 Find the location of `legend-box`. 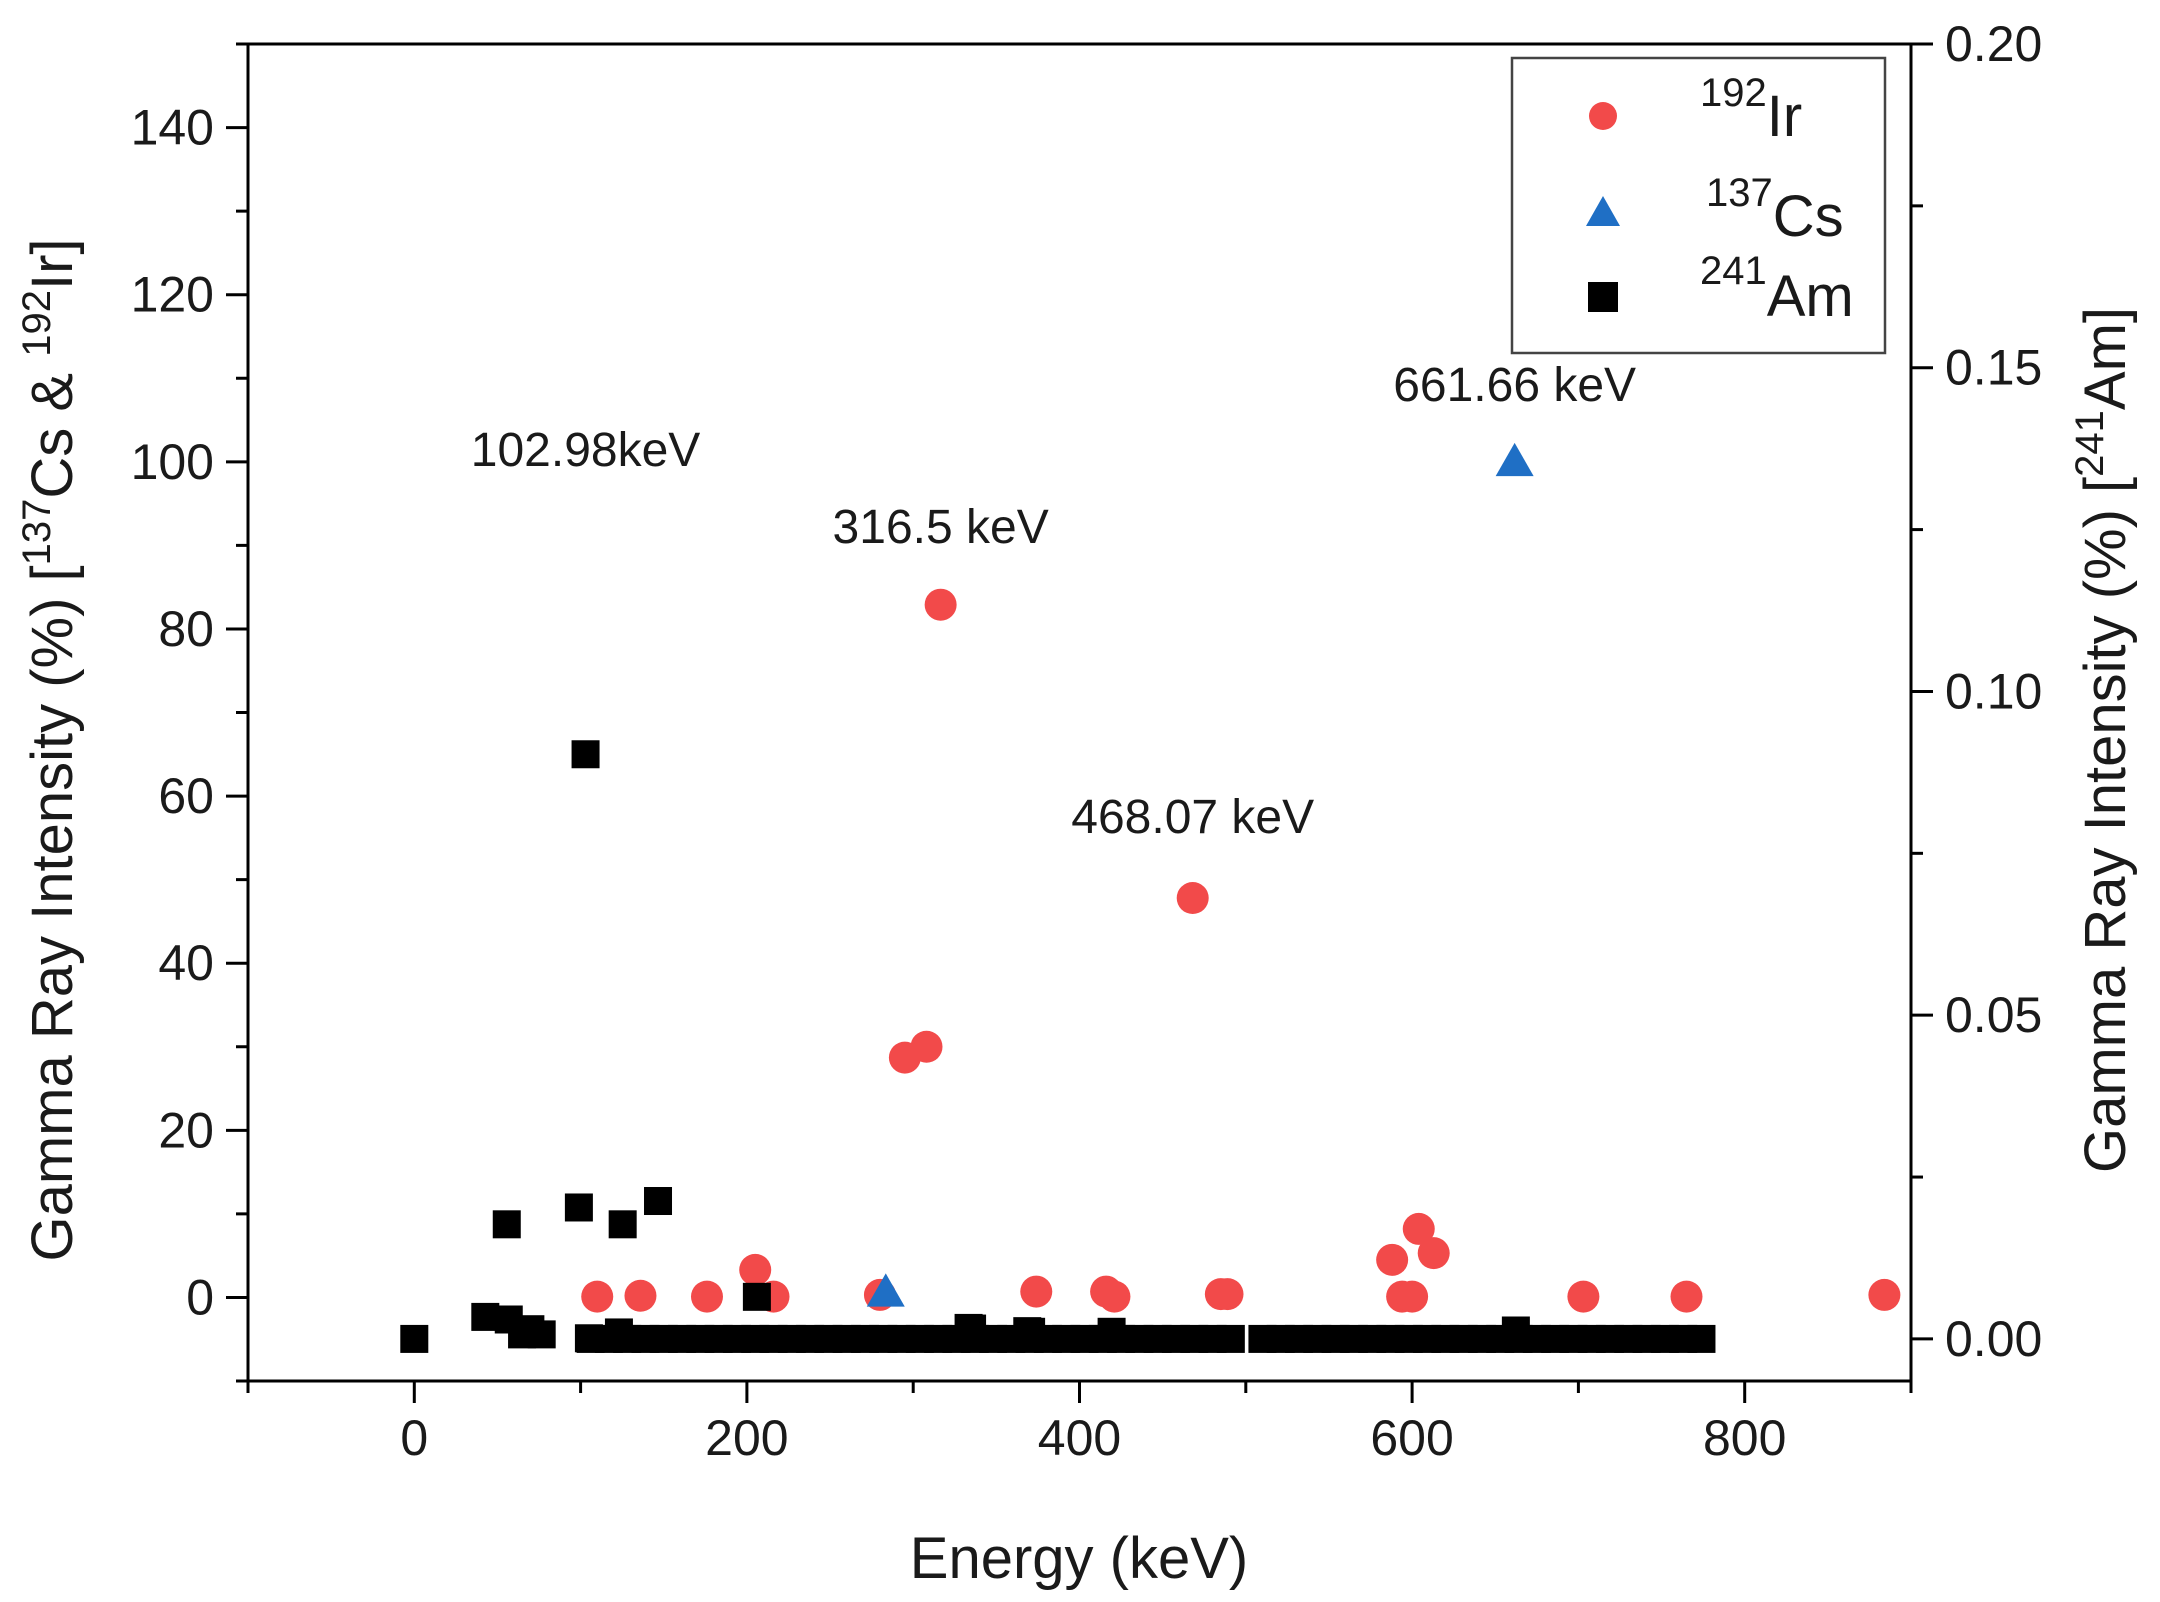

legend-box is located at coordinates (1698, 205).